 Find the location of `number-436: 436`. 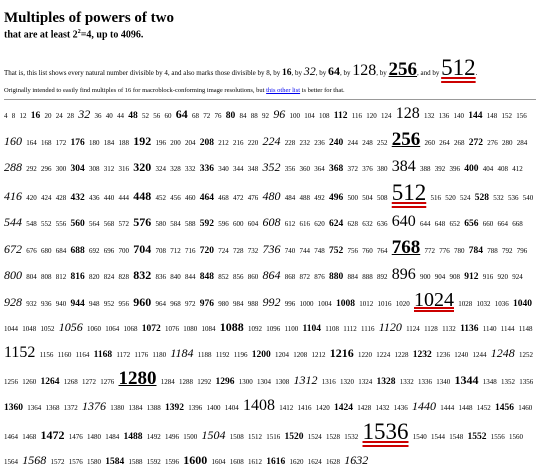

number-436: 436 is located at coordinates (94, 198).